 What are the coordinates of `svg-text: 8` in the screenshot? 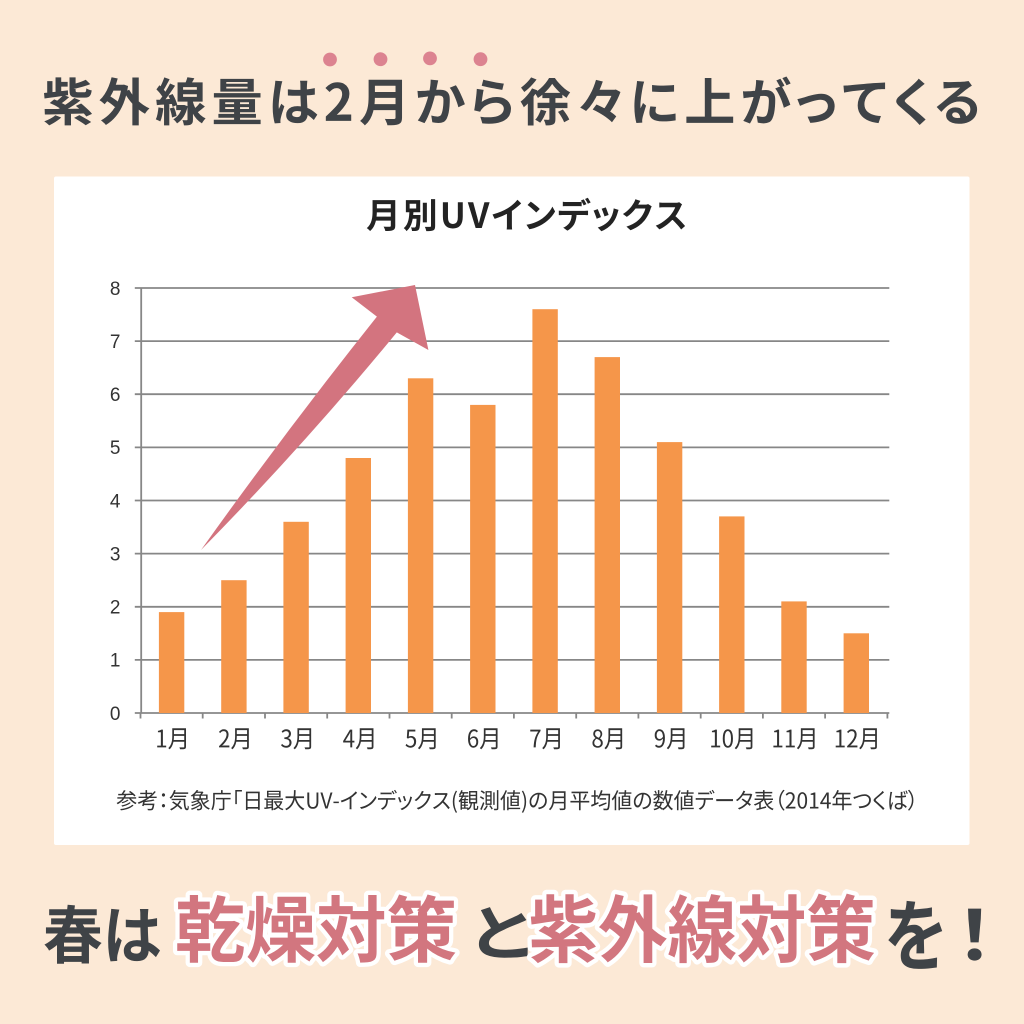 It's located at (115, 289).